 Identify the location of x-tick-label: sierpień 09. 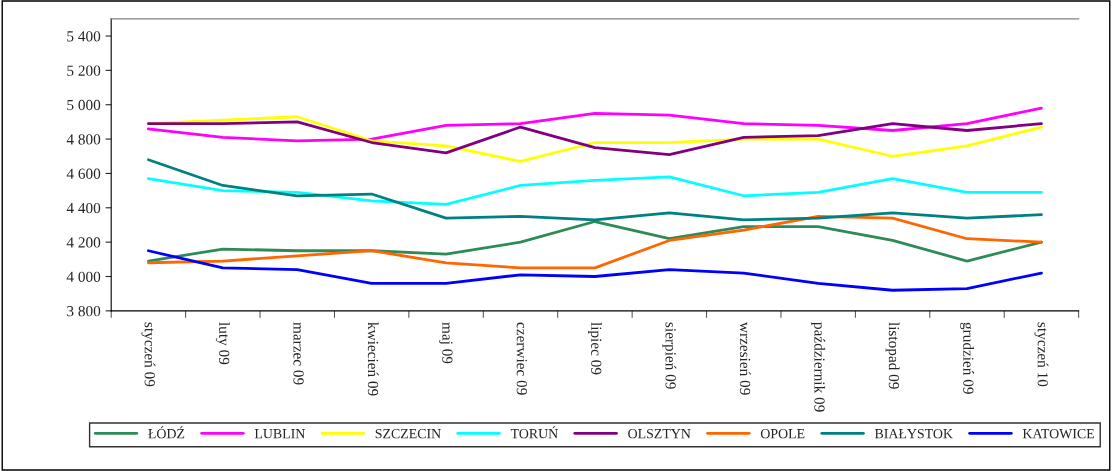
(669, 355).